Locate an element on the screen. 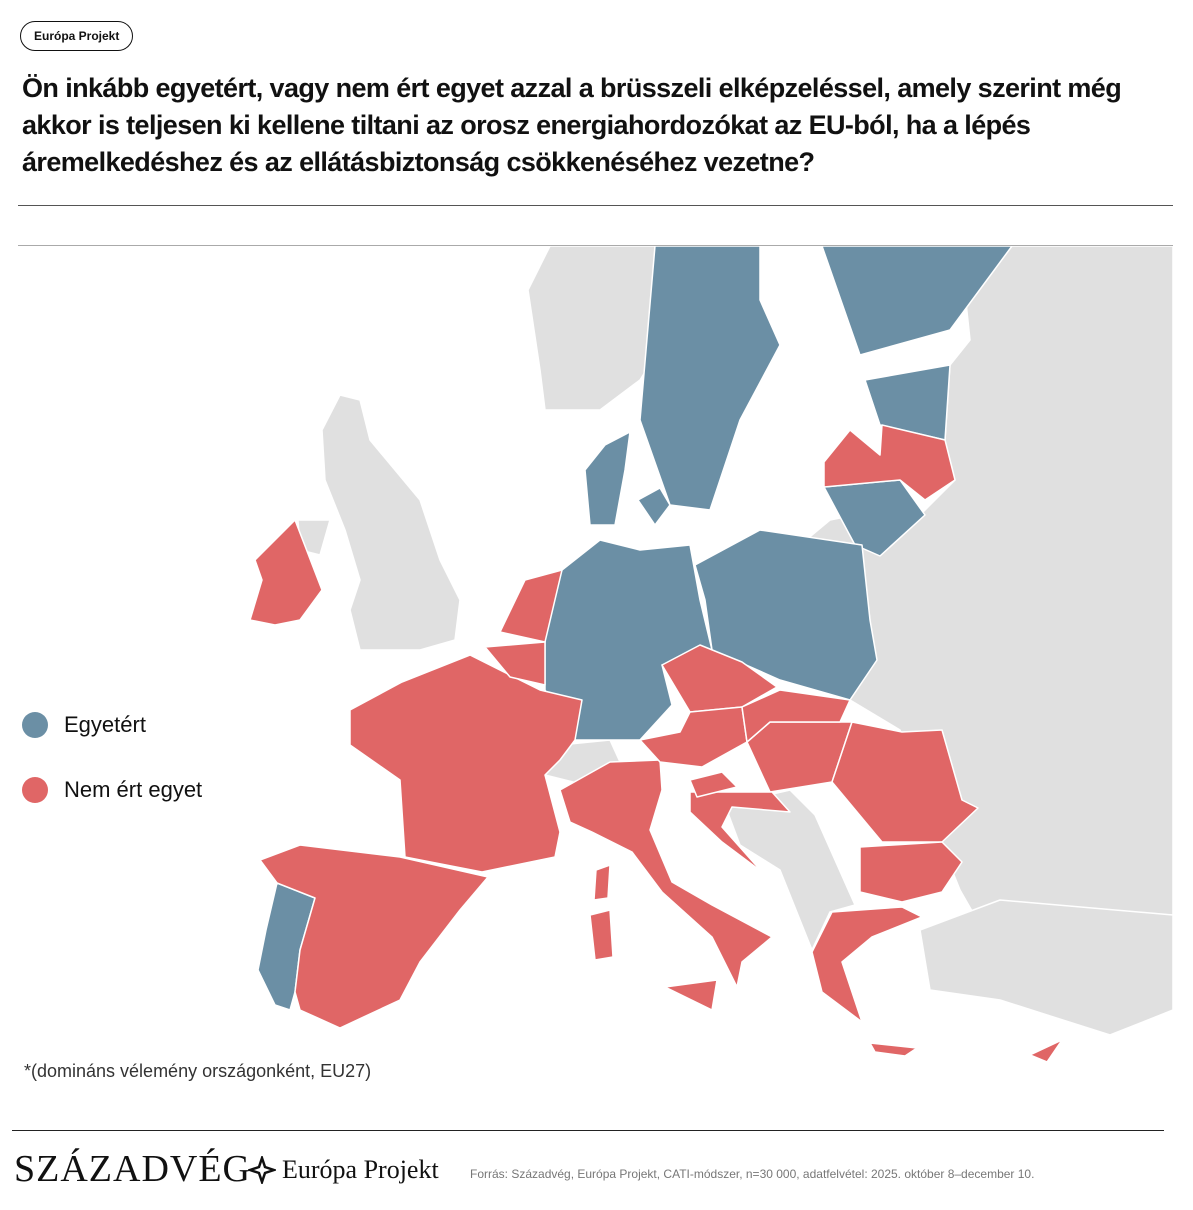 Image resolution: width=1193 pixels, height=1210 pixels. legend-item: Egyetért is located at coordinates (84, 725).